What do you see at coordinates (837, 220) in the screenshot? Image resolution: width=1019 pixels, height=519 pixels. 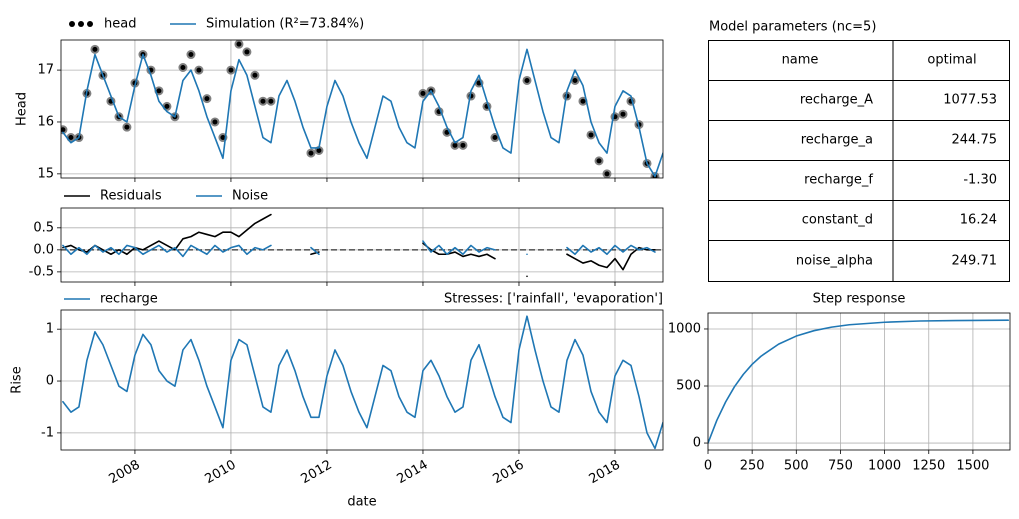 I see `table-cell: constant_d` at bounding box center [837, 220].